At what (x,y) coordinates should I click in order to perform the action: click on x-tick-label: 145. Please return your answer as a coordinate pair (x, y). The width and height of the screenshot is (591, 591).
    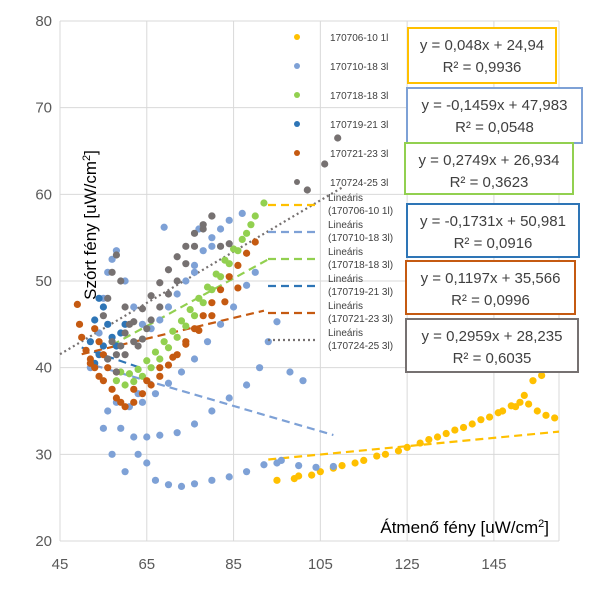
    Looking at the image, I should click on (493, 564).